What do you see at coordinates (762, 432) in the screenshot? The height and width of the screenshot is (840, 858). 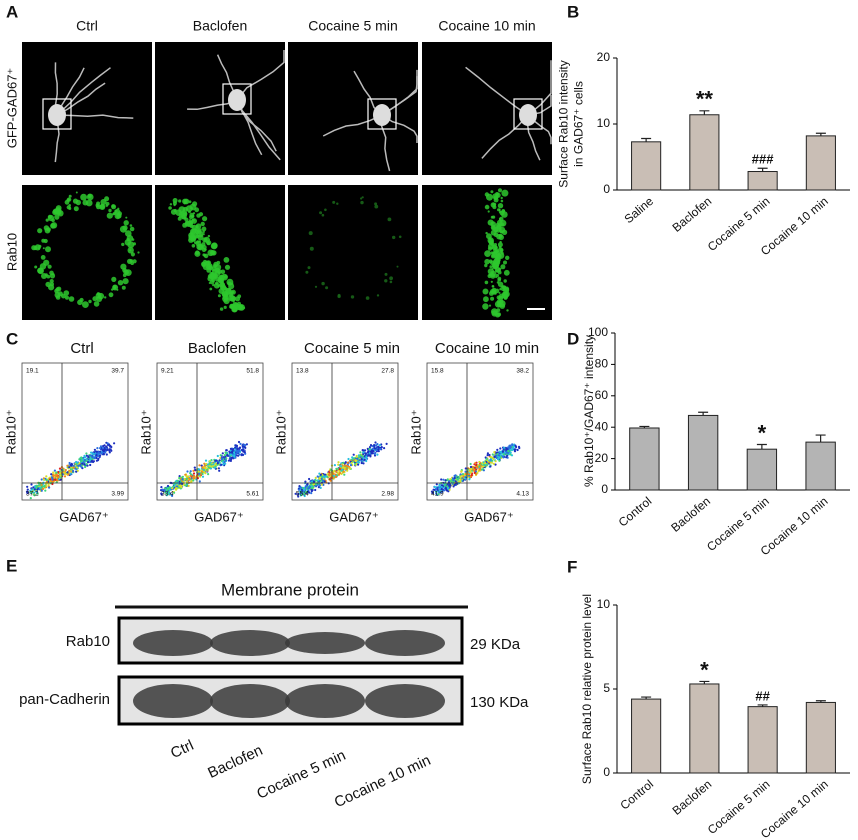 I see `significance-mark: *` at bounding box center [762, 432].